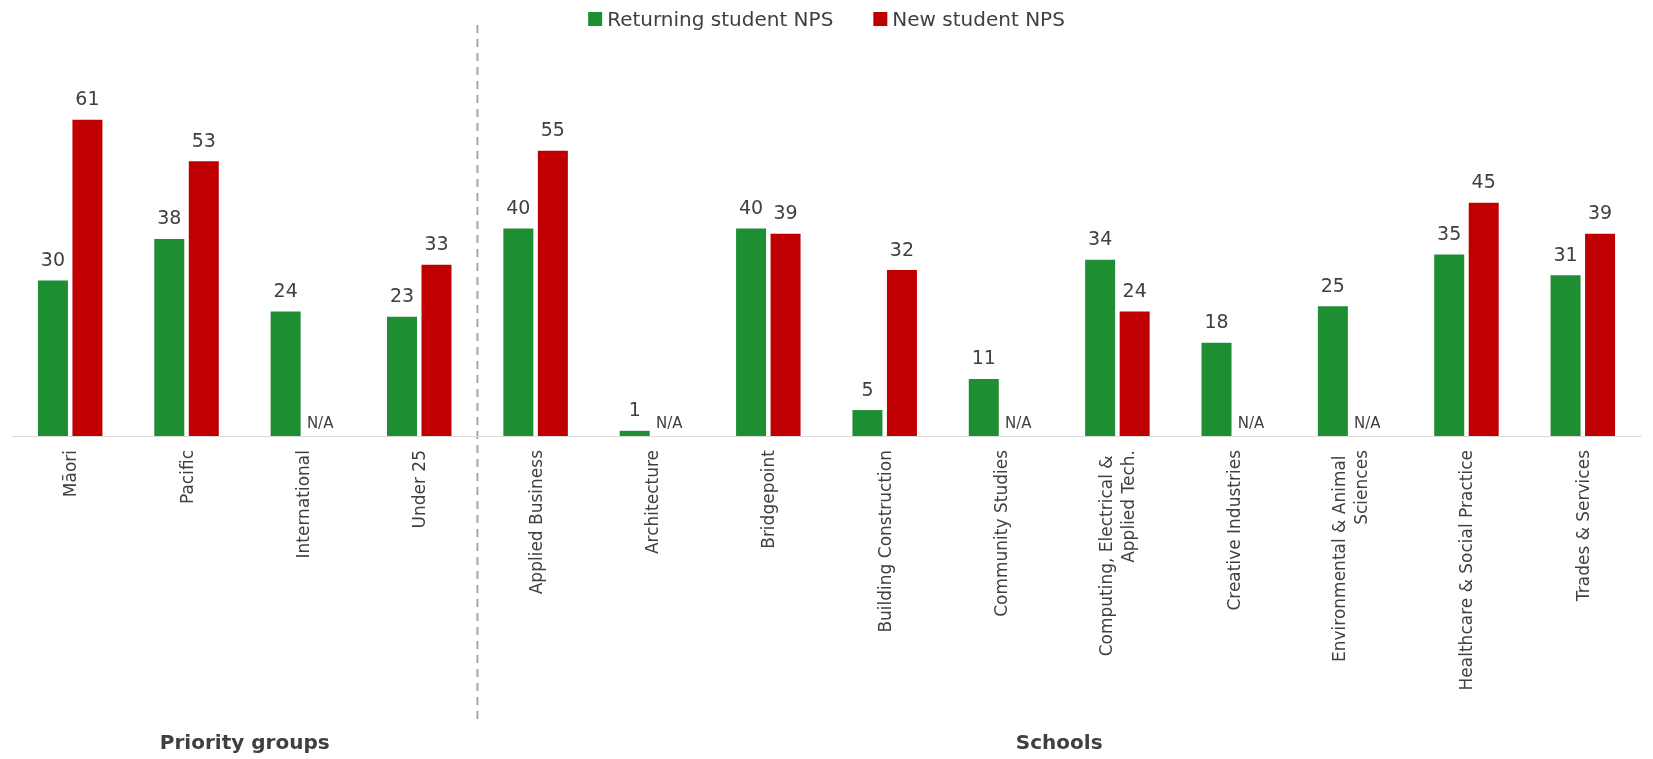 Image resolution: width=1653 pixels, height=759 pixels. I want to click on legend-label: Returning student NPS, so click(720, 19).